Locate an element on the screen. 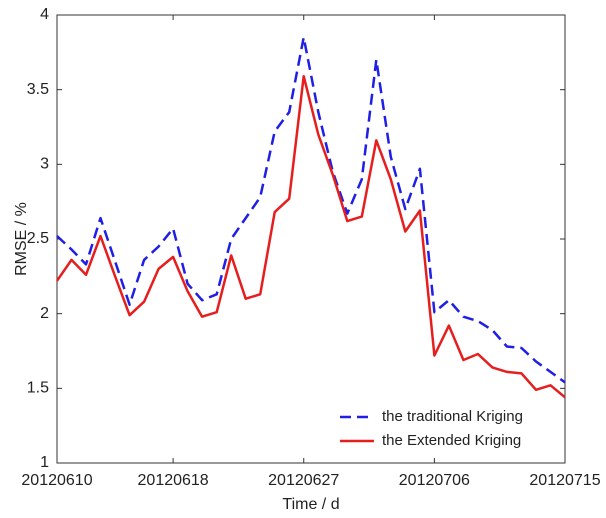 The height and width of the screenshot is (518, 606). y-axis-label: RMSE / % is located at coordinates (21, 239).